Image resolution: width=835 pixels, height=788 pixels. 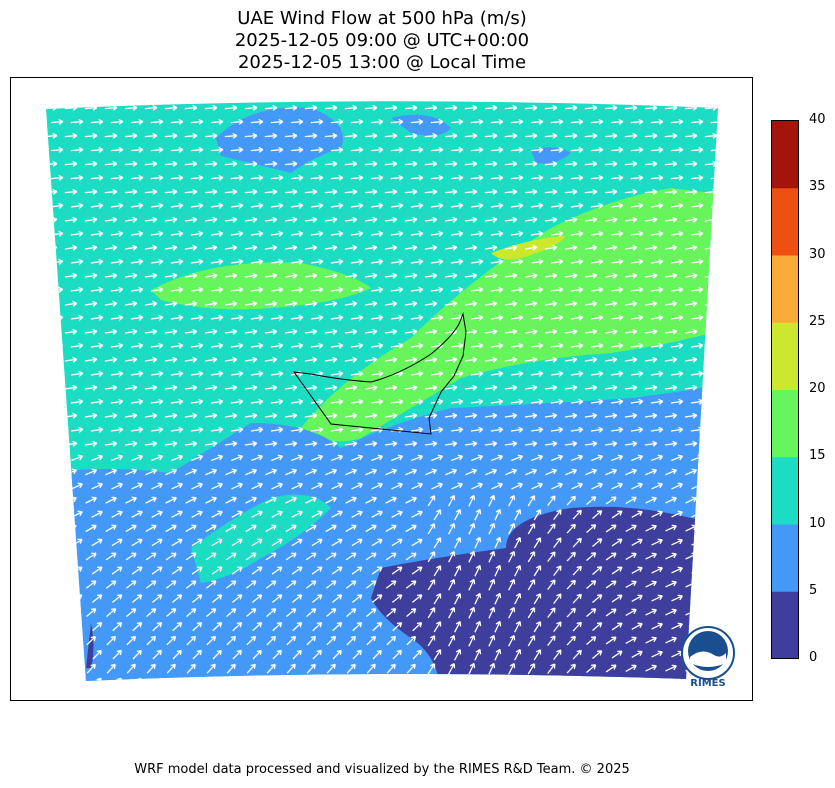 What do you see at coordinates (785, 389) in the screenshot?
I see `colorbar-svg` at bounding box center [785, 389].